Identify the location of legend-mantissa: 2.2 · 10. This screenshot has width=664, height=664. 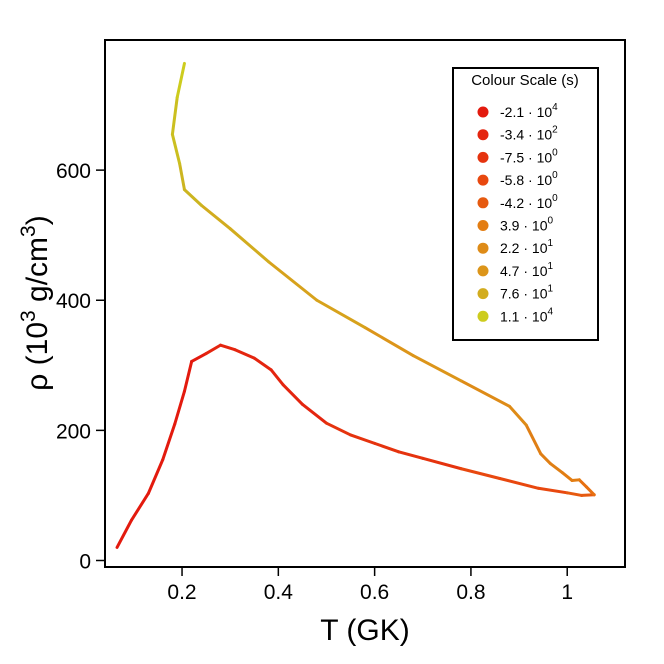
(524, 248).